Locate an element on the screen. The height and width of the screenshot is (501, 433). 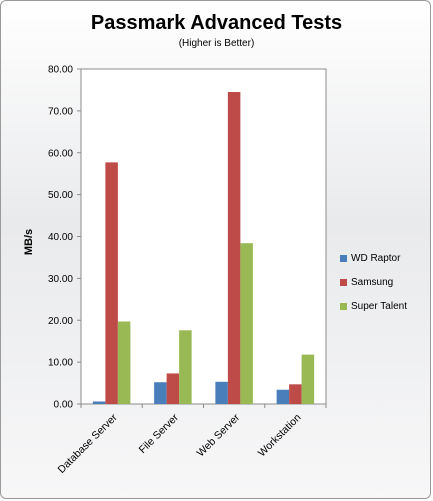
legend-item: WD Raptor is located at coordinates (373, 258).